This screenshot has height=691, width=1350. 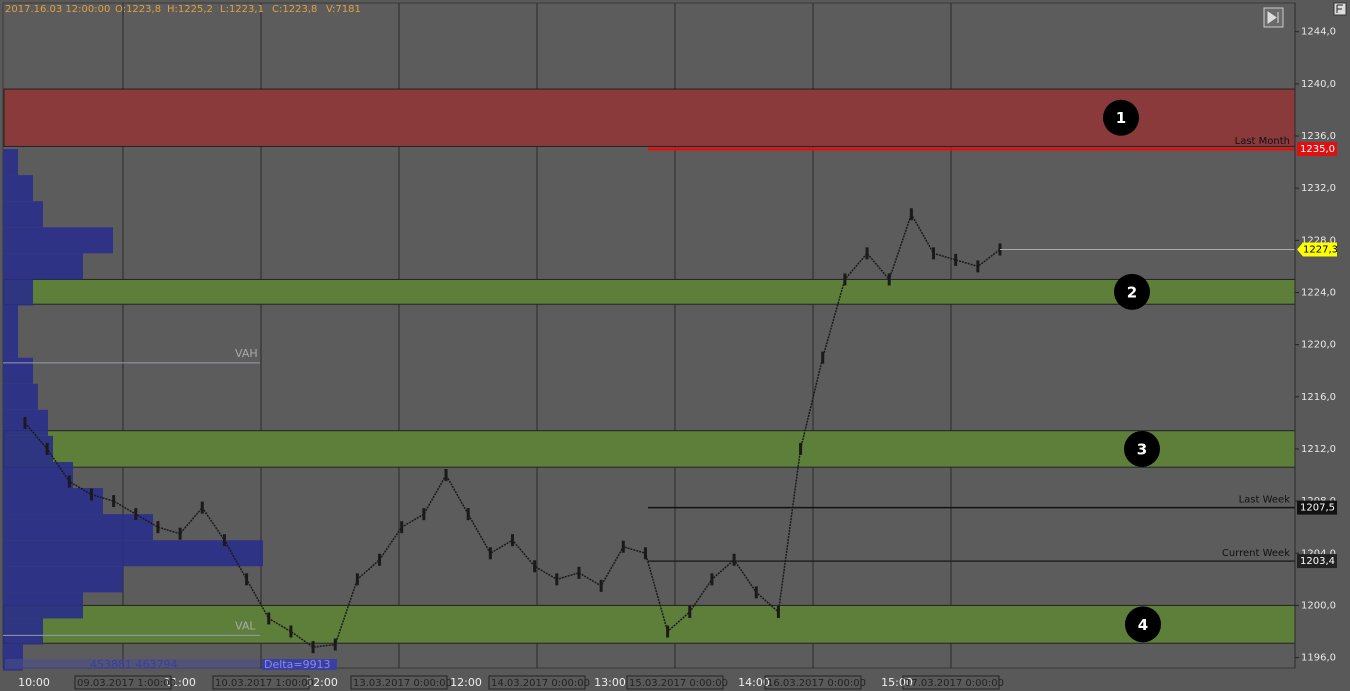 I want to click on x-tick-label: 10:00, so click(x=34, y=682).